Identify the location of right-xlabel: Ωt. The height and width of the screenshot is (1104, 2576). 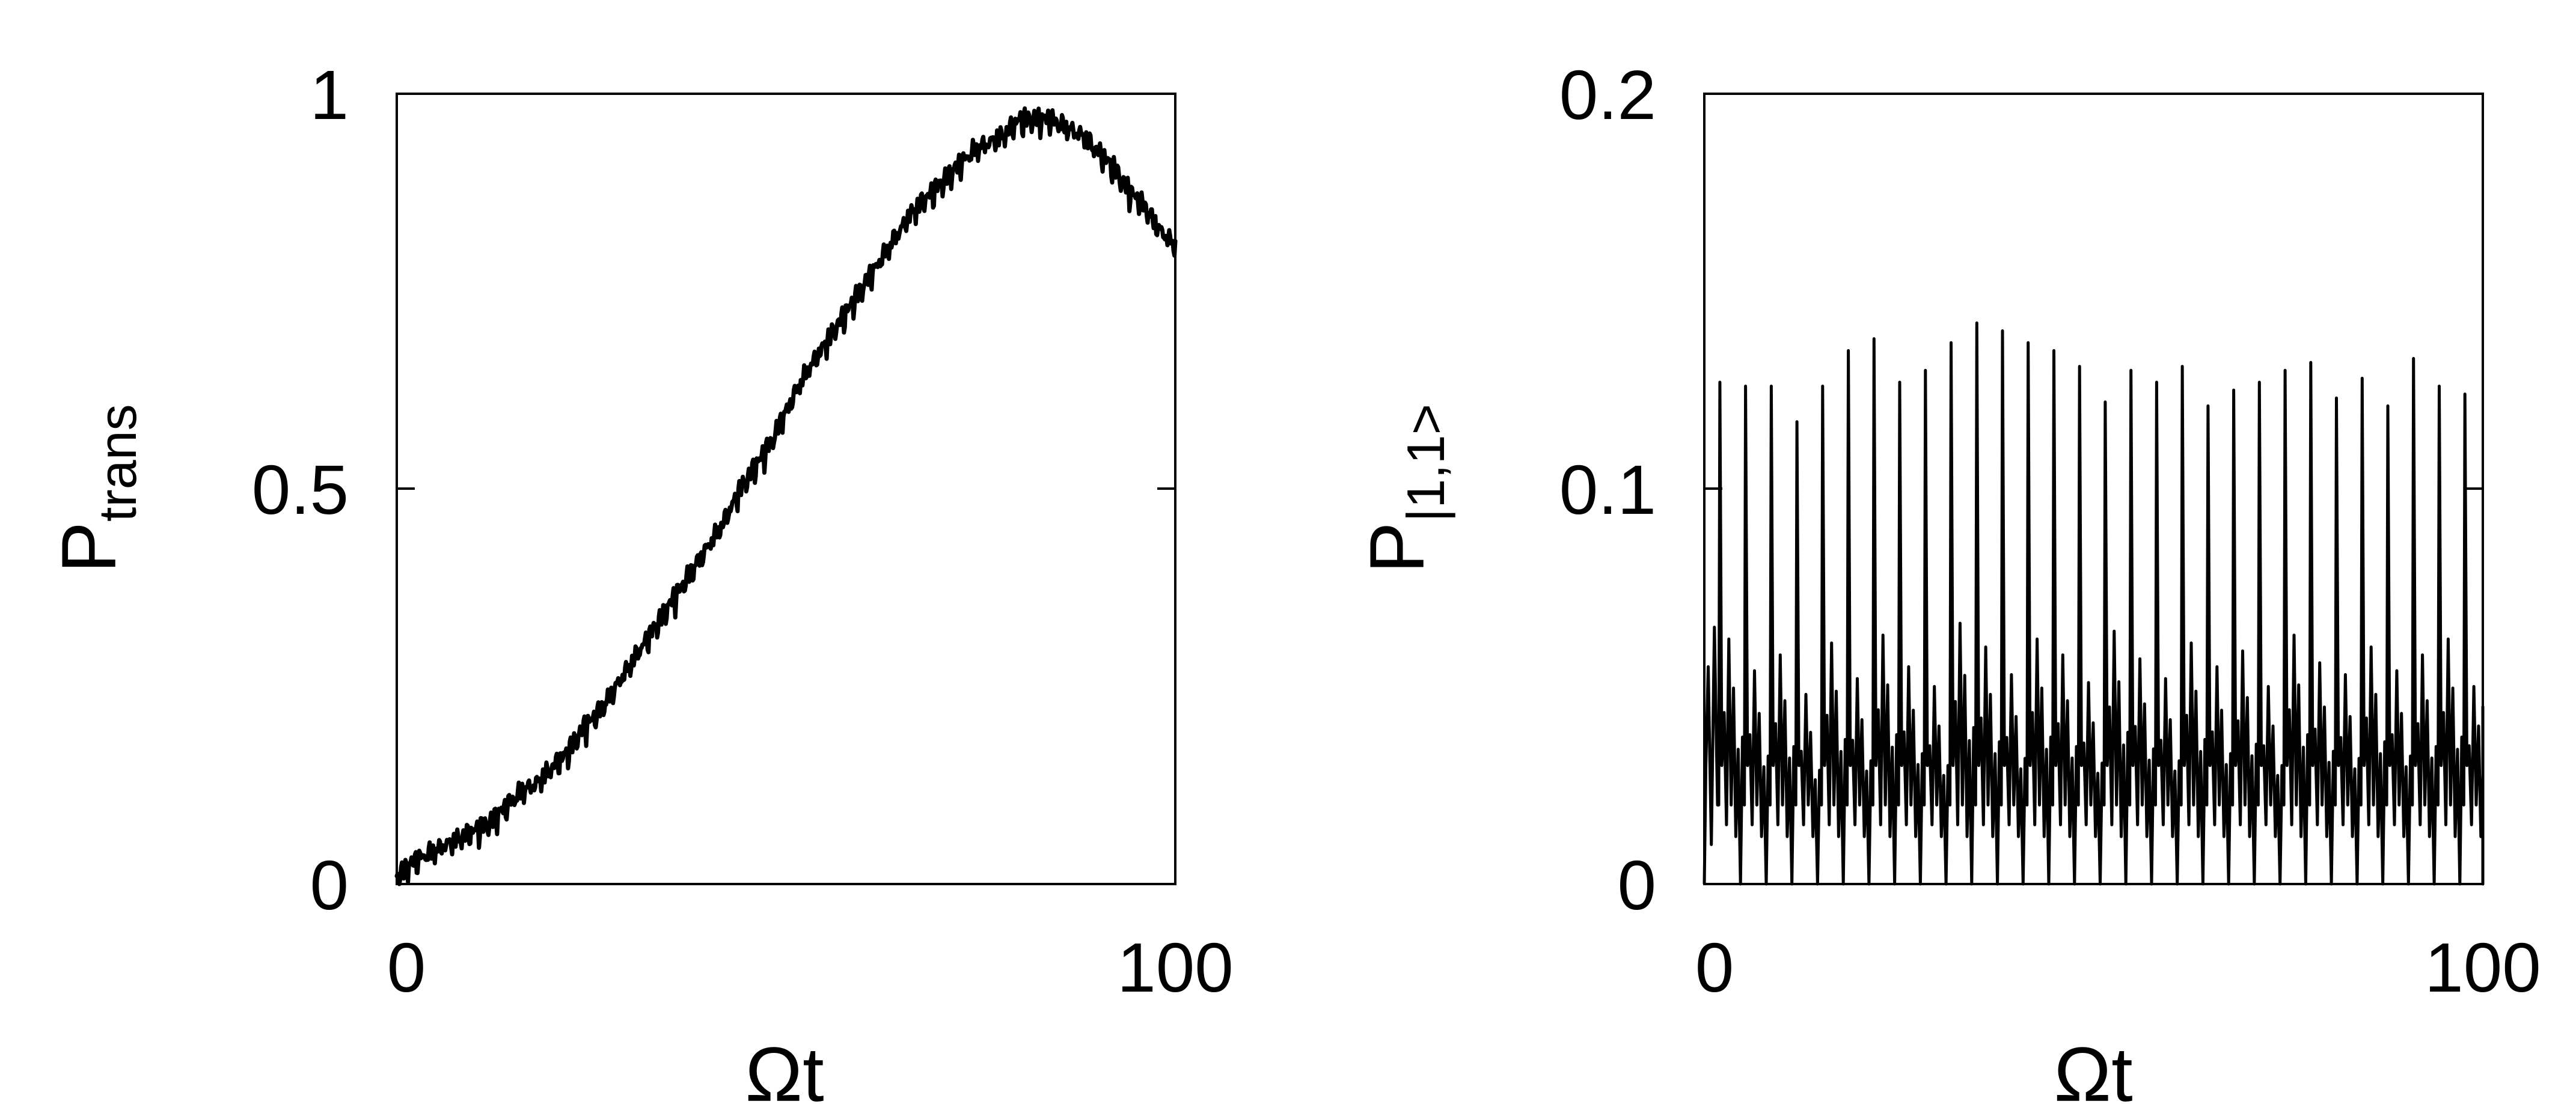
(2093, 1068).